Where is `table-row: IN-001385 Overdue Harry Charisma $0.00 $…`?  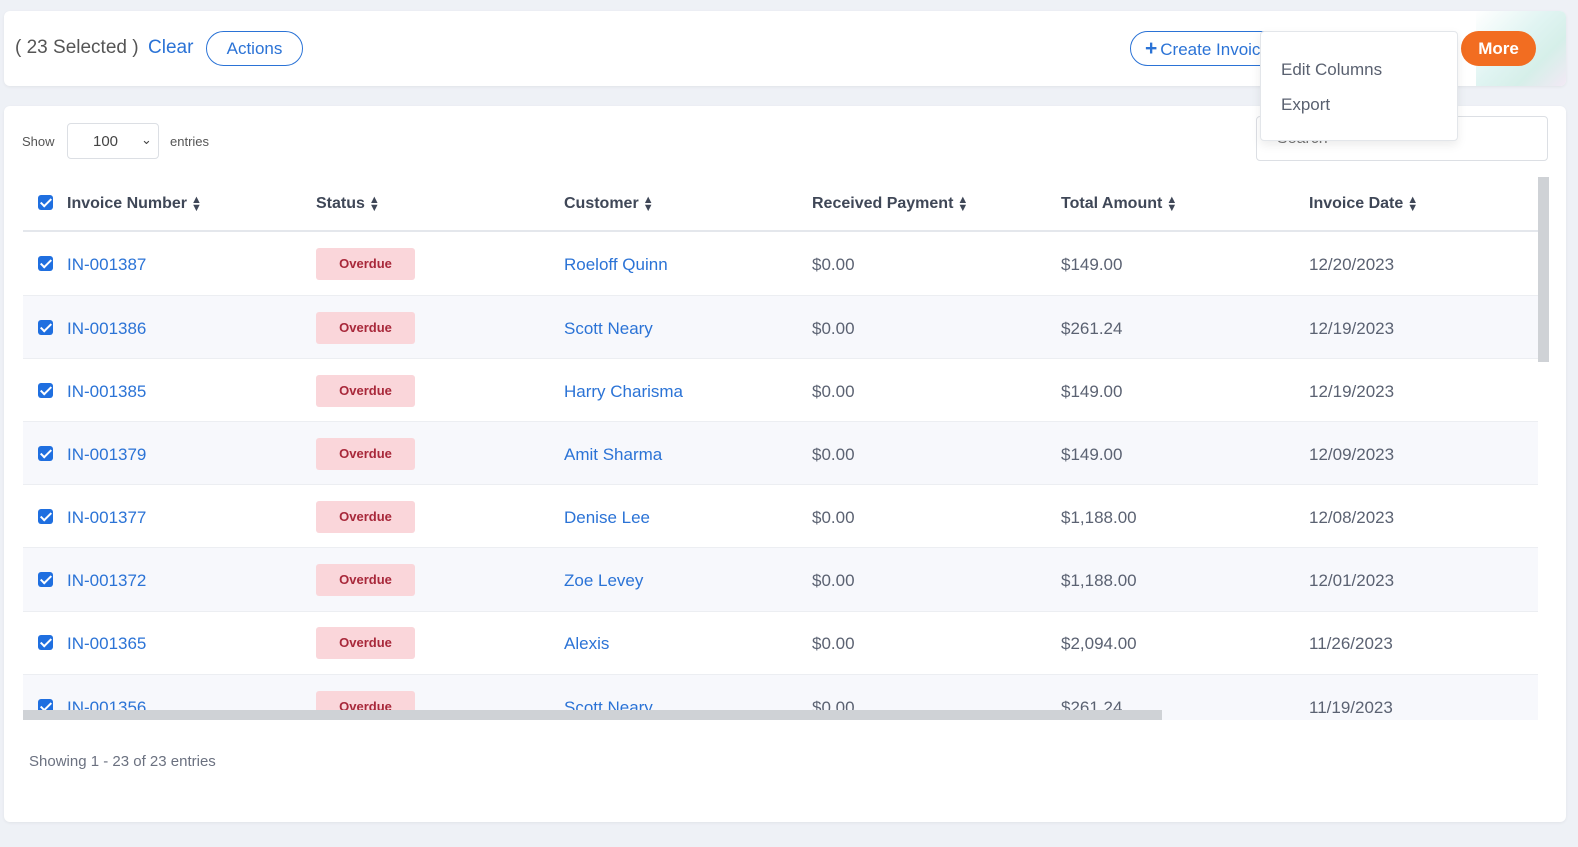
table-row: IN-001385 Overdue Harry Charisma $0.00 $… is located at coordinates (780, 390).